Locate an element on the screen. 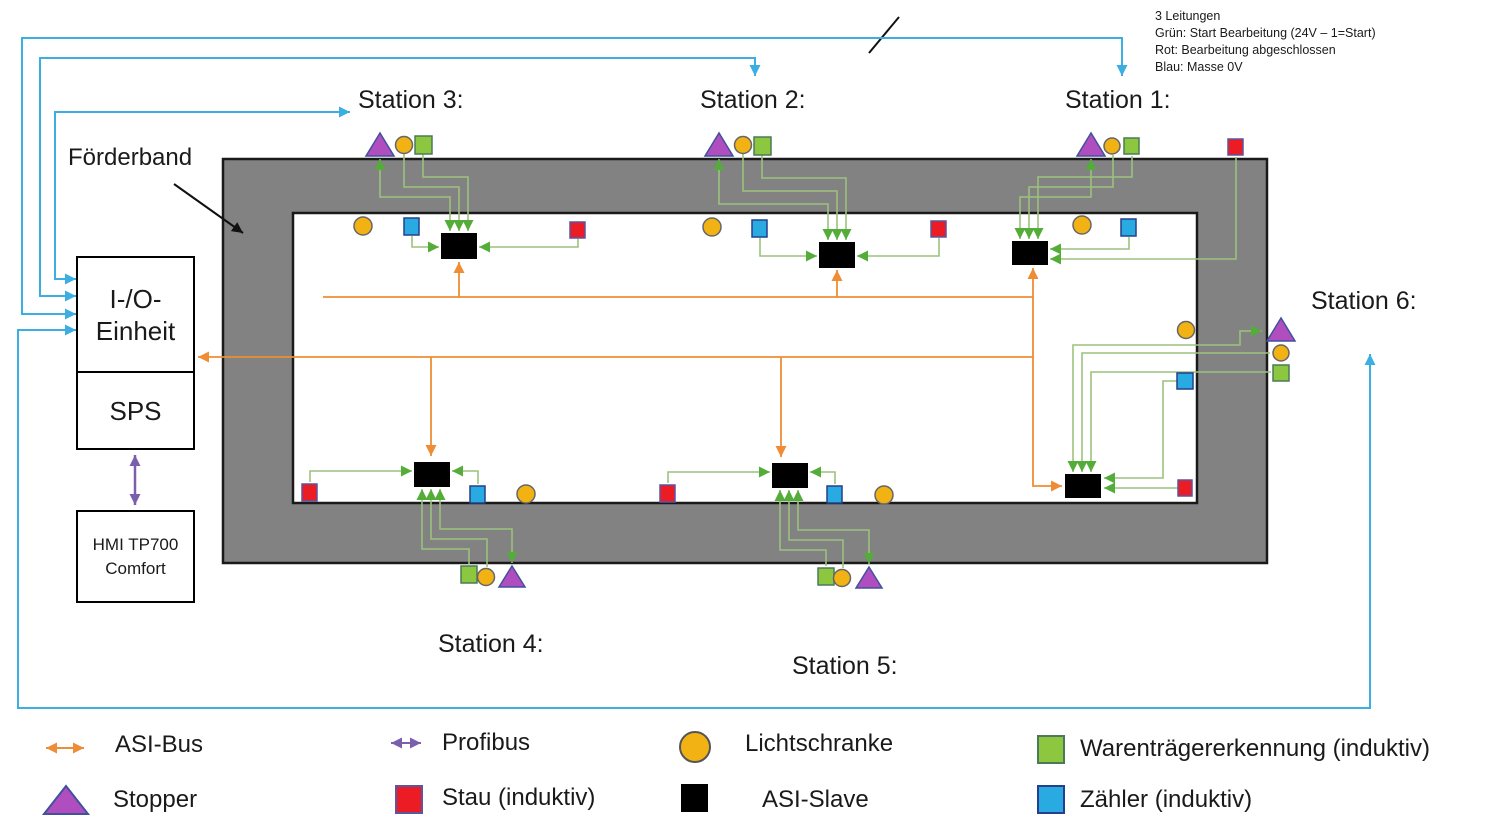  s1-stopper-icon is located at coordinates (1091, 144).